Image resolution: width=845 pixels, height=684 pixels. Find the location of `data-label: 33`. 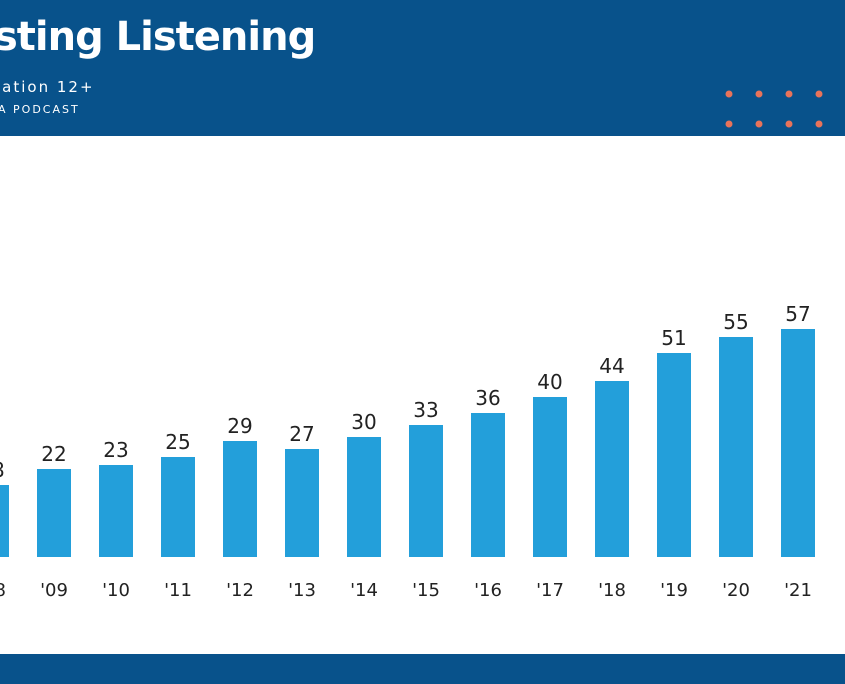

data-label: 33 is located at coordinates (425, 410).